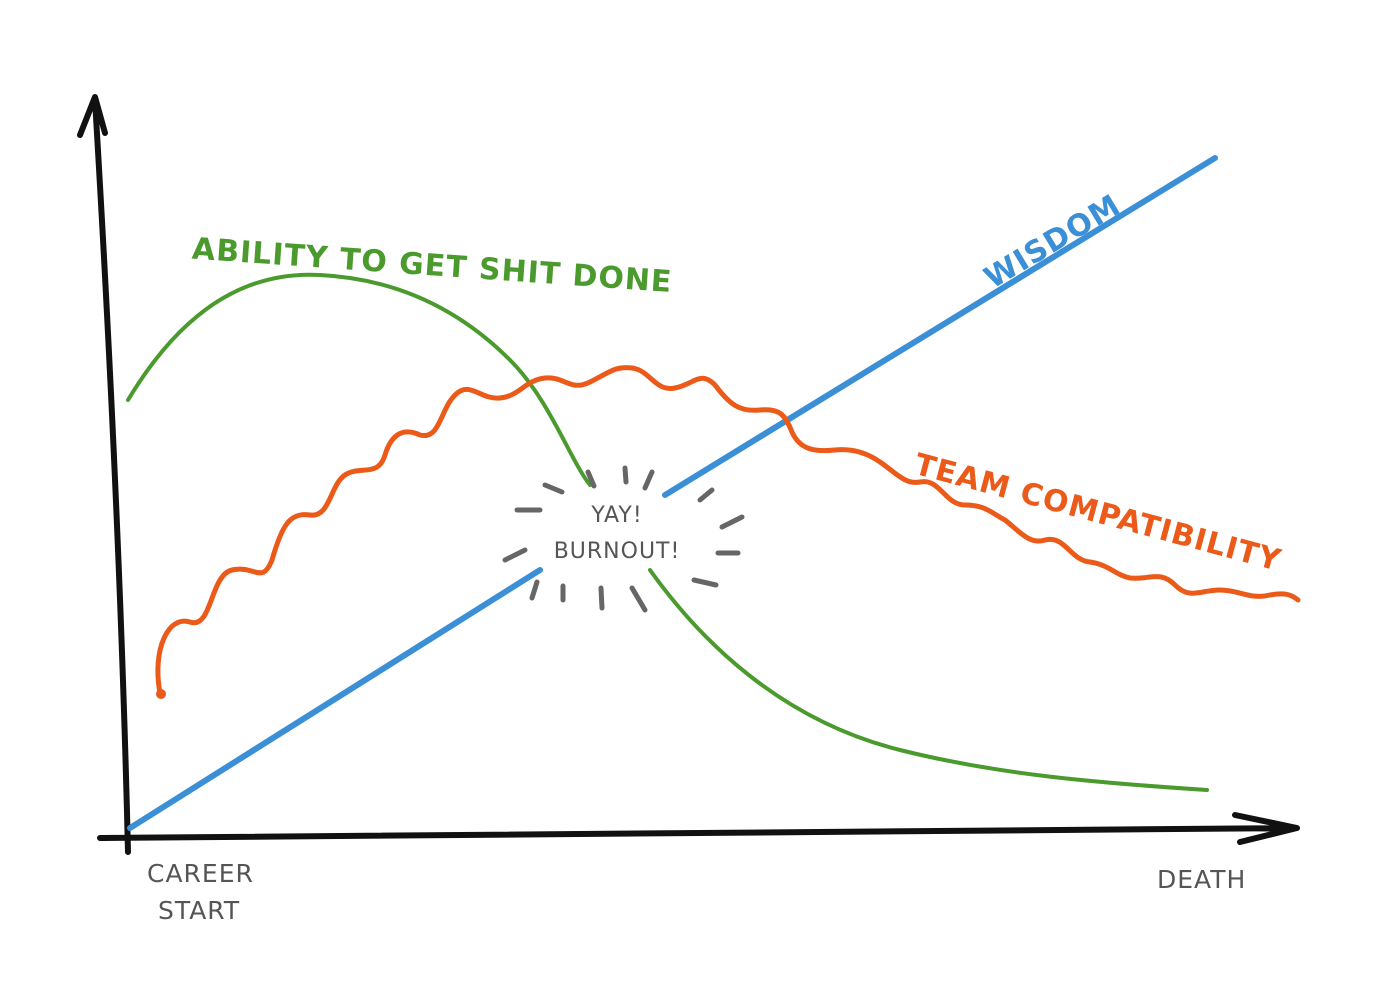 This screenshot has width=1400, height=993. What do you see at coordinates (1052, 242) in the screenshot?
I see `curve-label: WISDOM` at bounding box center [1052, 242].